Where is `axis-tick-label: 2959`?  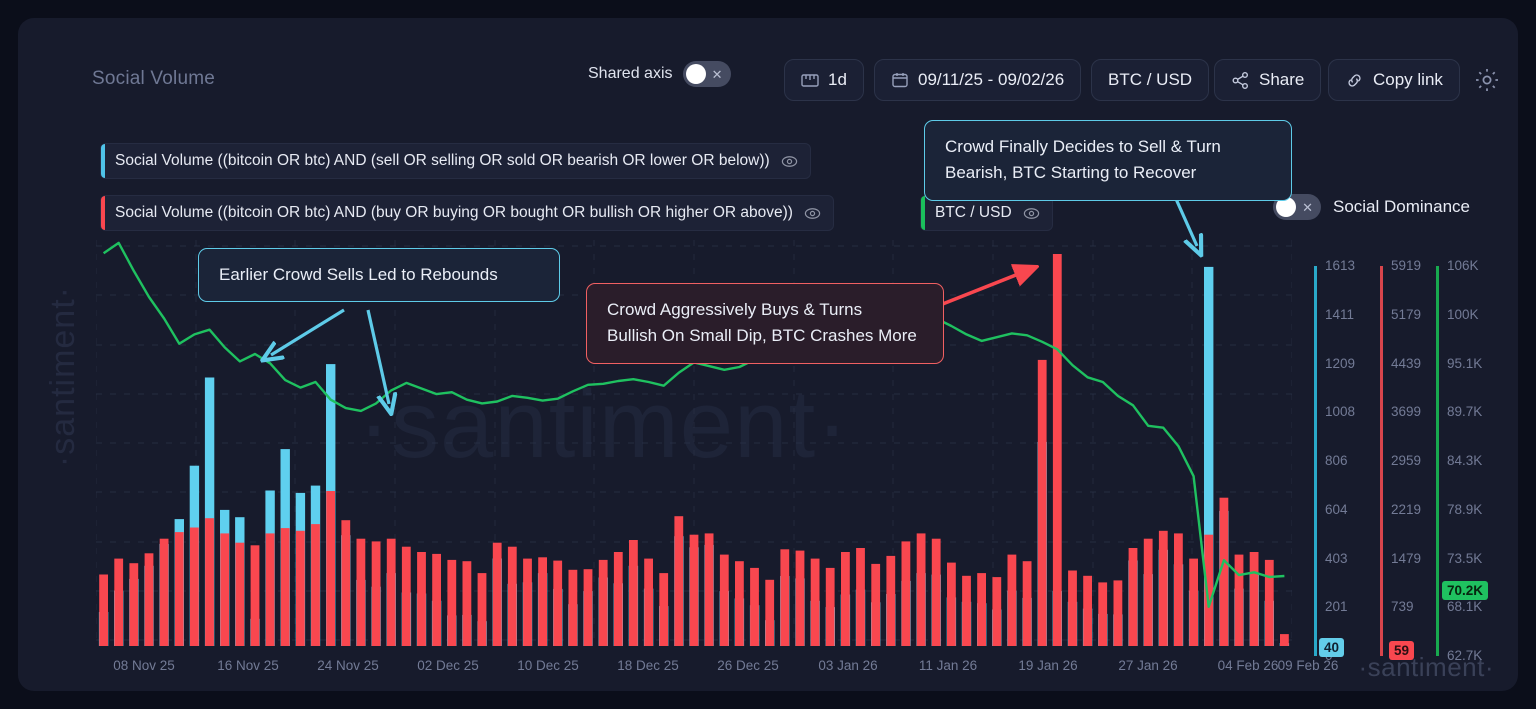
axis-tick-label: 2959 is located at coordinates (1406, 460).